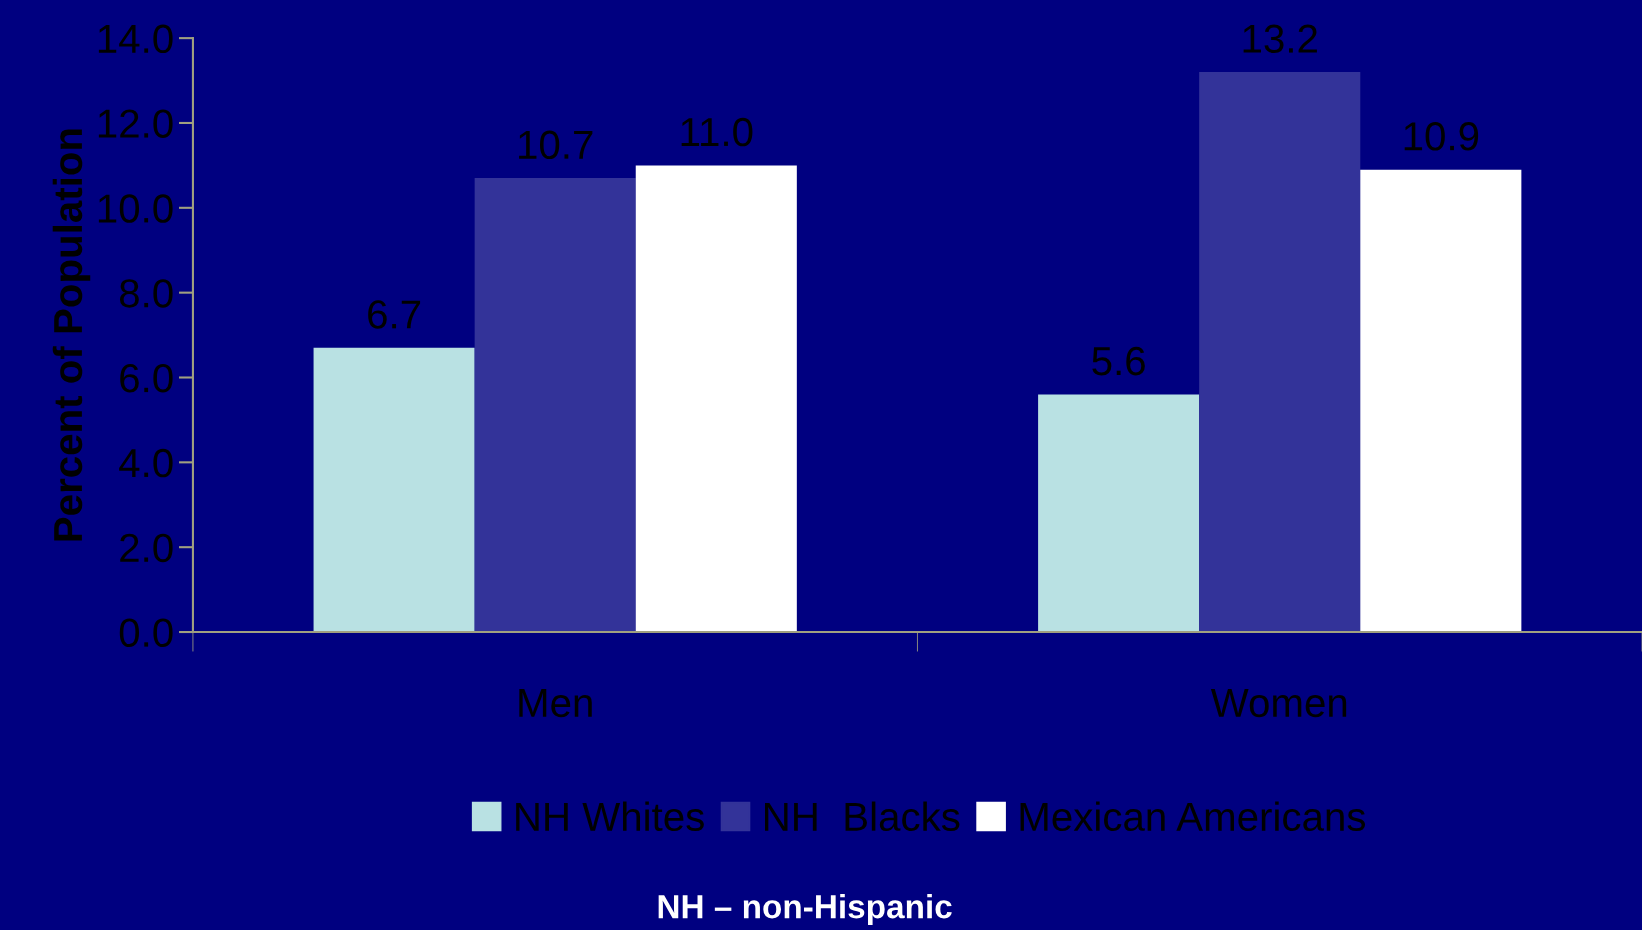 Image resolution: width=1642 pixels, height=930 pixels. I want to click on text: NH – non-Hispanic, so click(805, 910).